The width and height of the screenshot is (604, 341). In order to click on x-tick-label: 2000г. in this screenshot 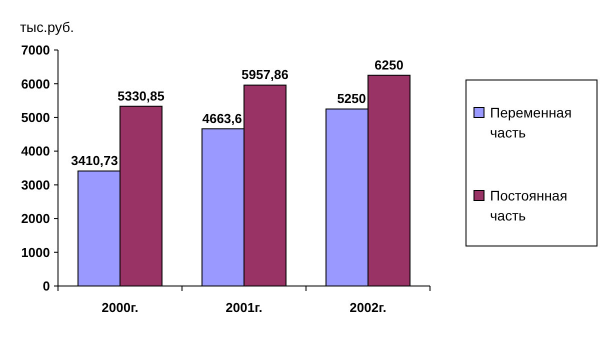, I will do `click(120, 307)`.